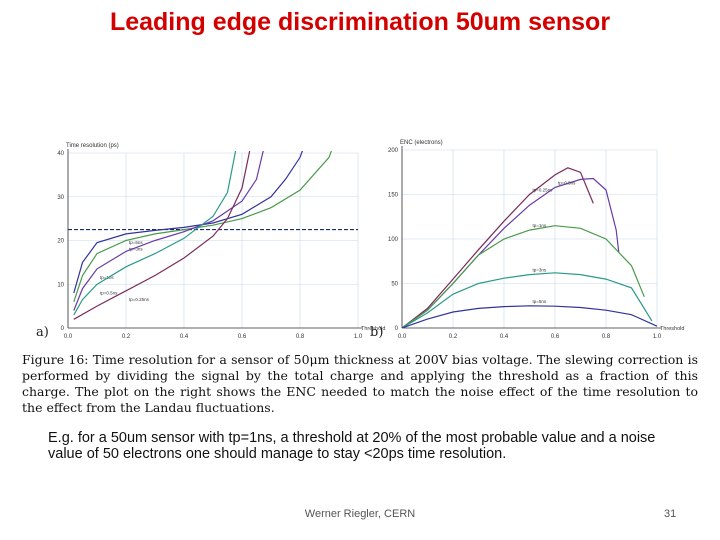 The width and height of the screenshot is (720, 540). Describe the element at coordinates (360, 514) in the screenshot. I see `footer-author: Werner Riegler, CERN` at that location.